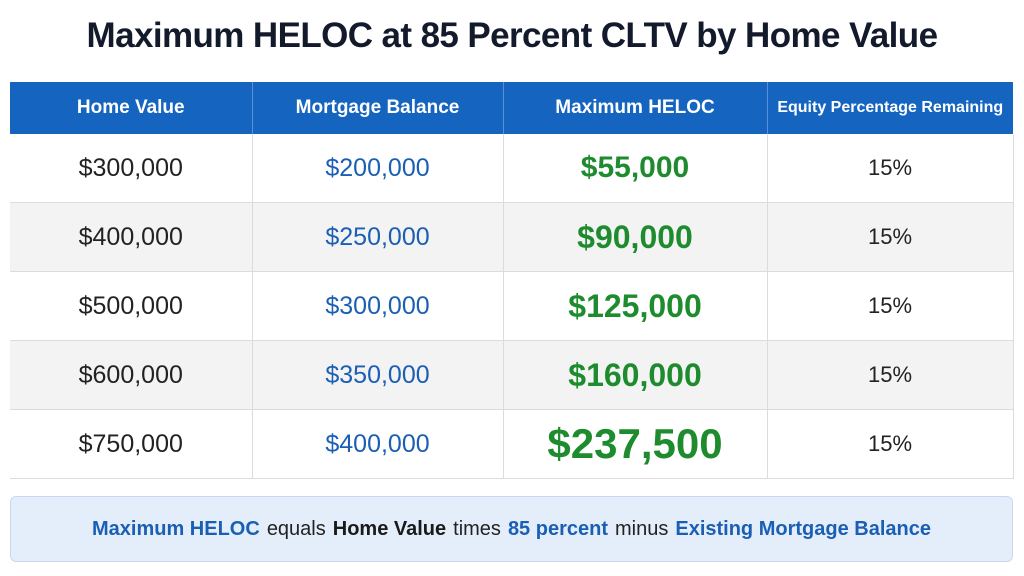  I want to click on formula-part: Existing Mortgage Balance, so click(803, 528).